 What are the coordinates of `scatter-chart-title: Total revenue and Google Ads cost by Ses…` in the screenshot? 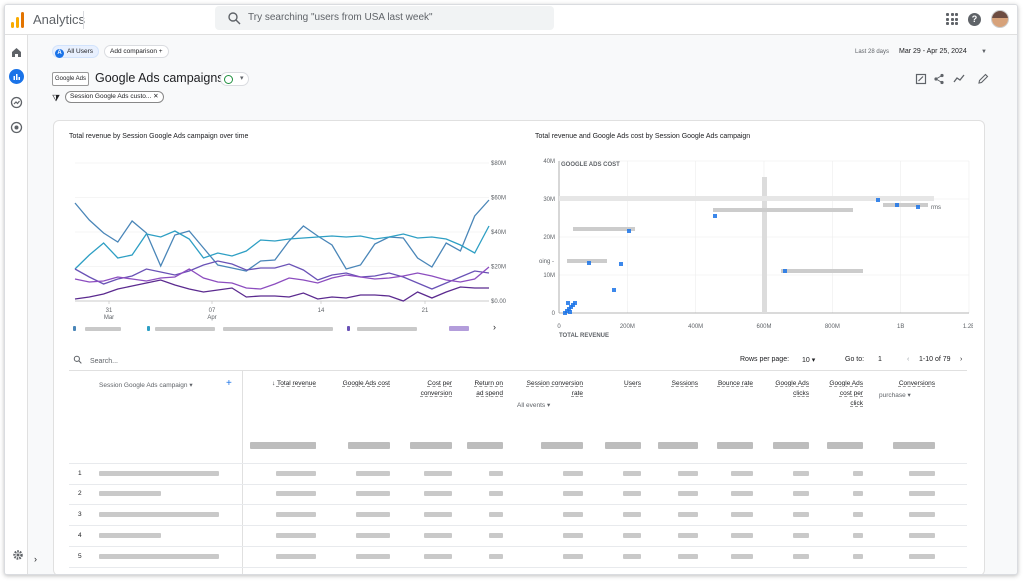 It's located at (643, 136).